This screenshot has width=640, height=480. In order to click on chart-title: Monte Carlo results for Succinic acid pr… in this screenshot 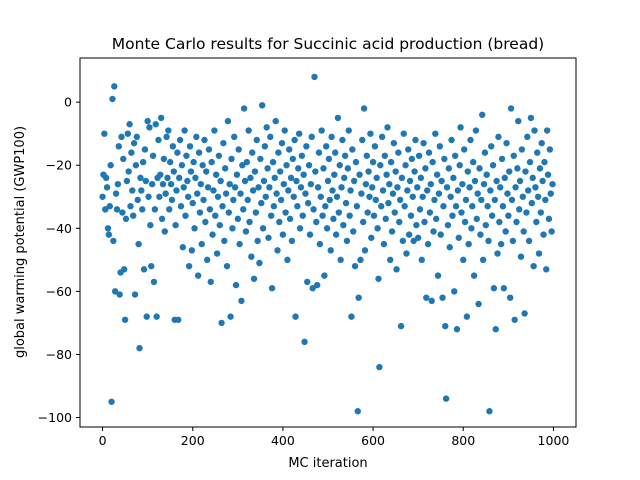, I will do `click(328, 44)`.